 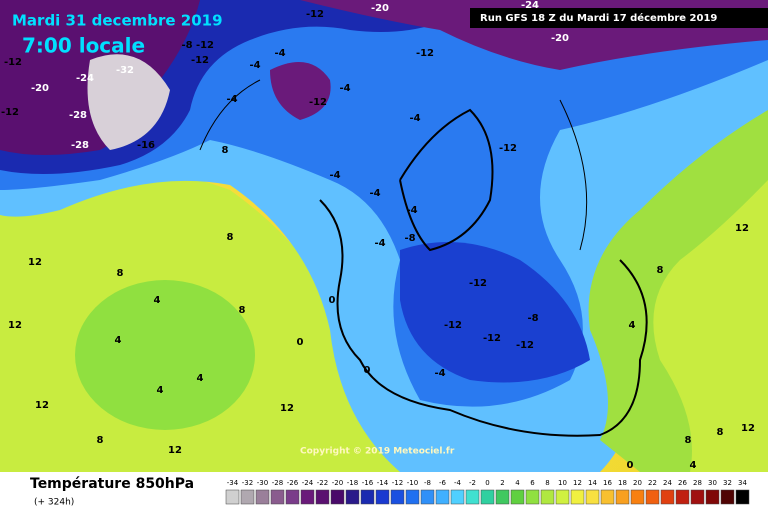 I want to click on scale-tick-label: 18, so click(x=622, y=483).